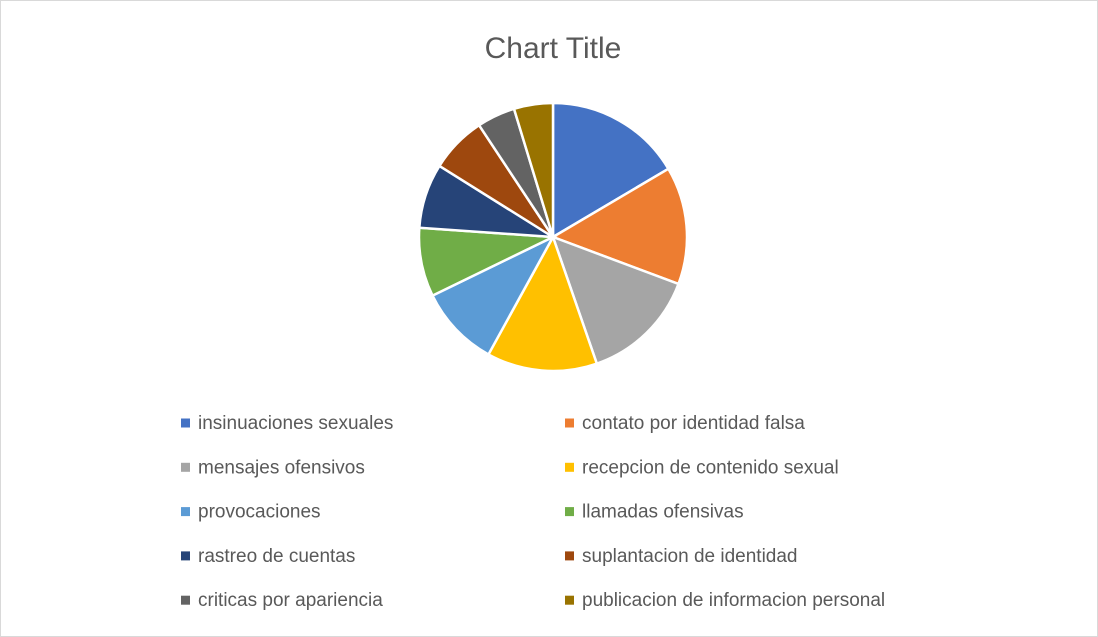 The height and width of the screenshot is (637, 1098). Describe the element at coordinates (663, 512) in the screenshot. I see `legend-label: llamadas ofensivas` at that location.